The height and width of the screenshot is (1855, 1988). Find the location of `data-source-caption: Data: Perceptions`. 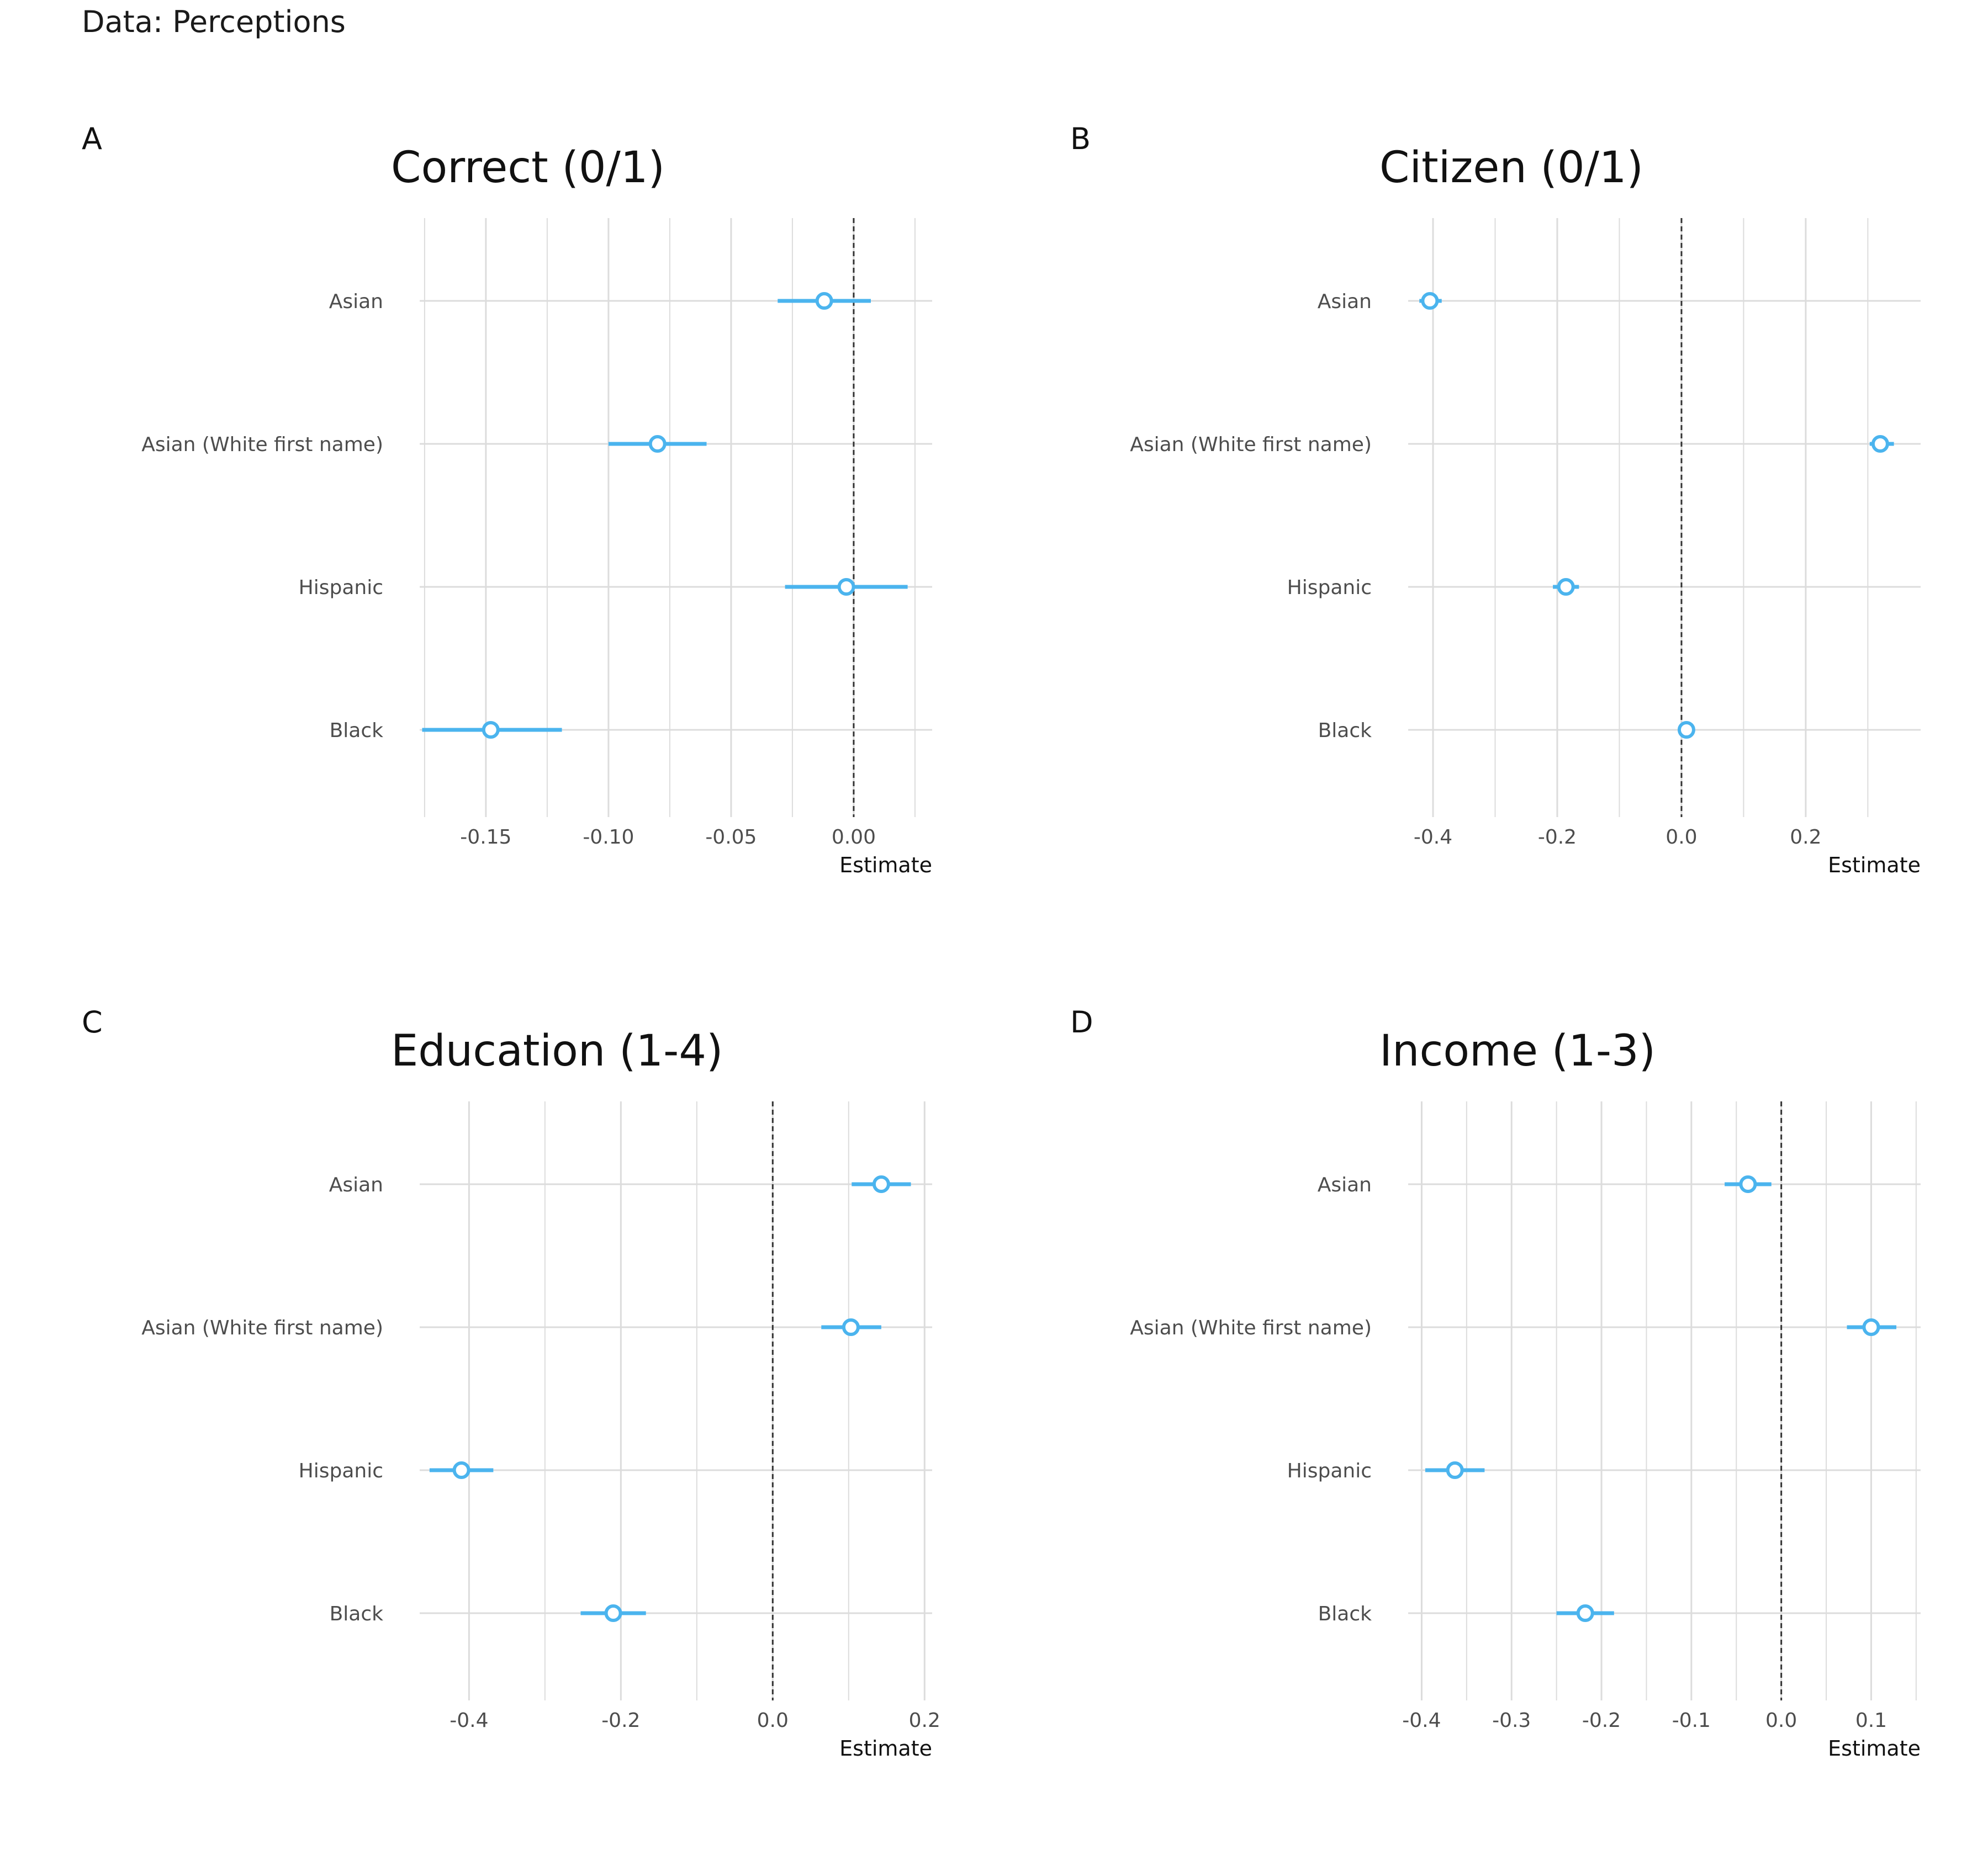

data-source-caption: Data: Perceptions is located at coordinates (214, 22).